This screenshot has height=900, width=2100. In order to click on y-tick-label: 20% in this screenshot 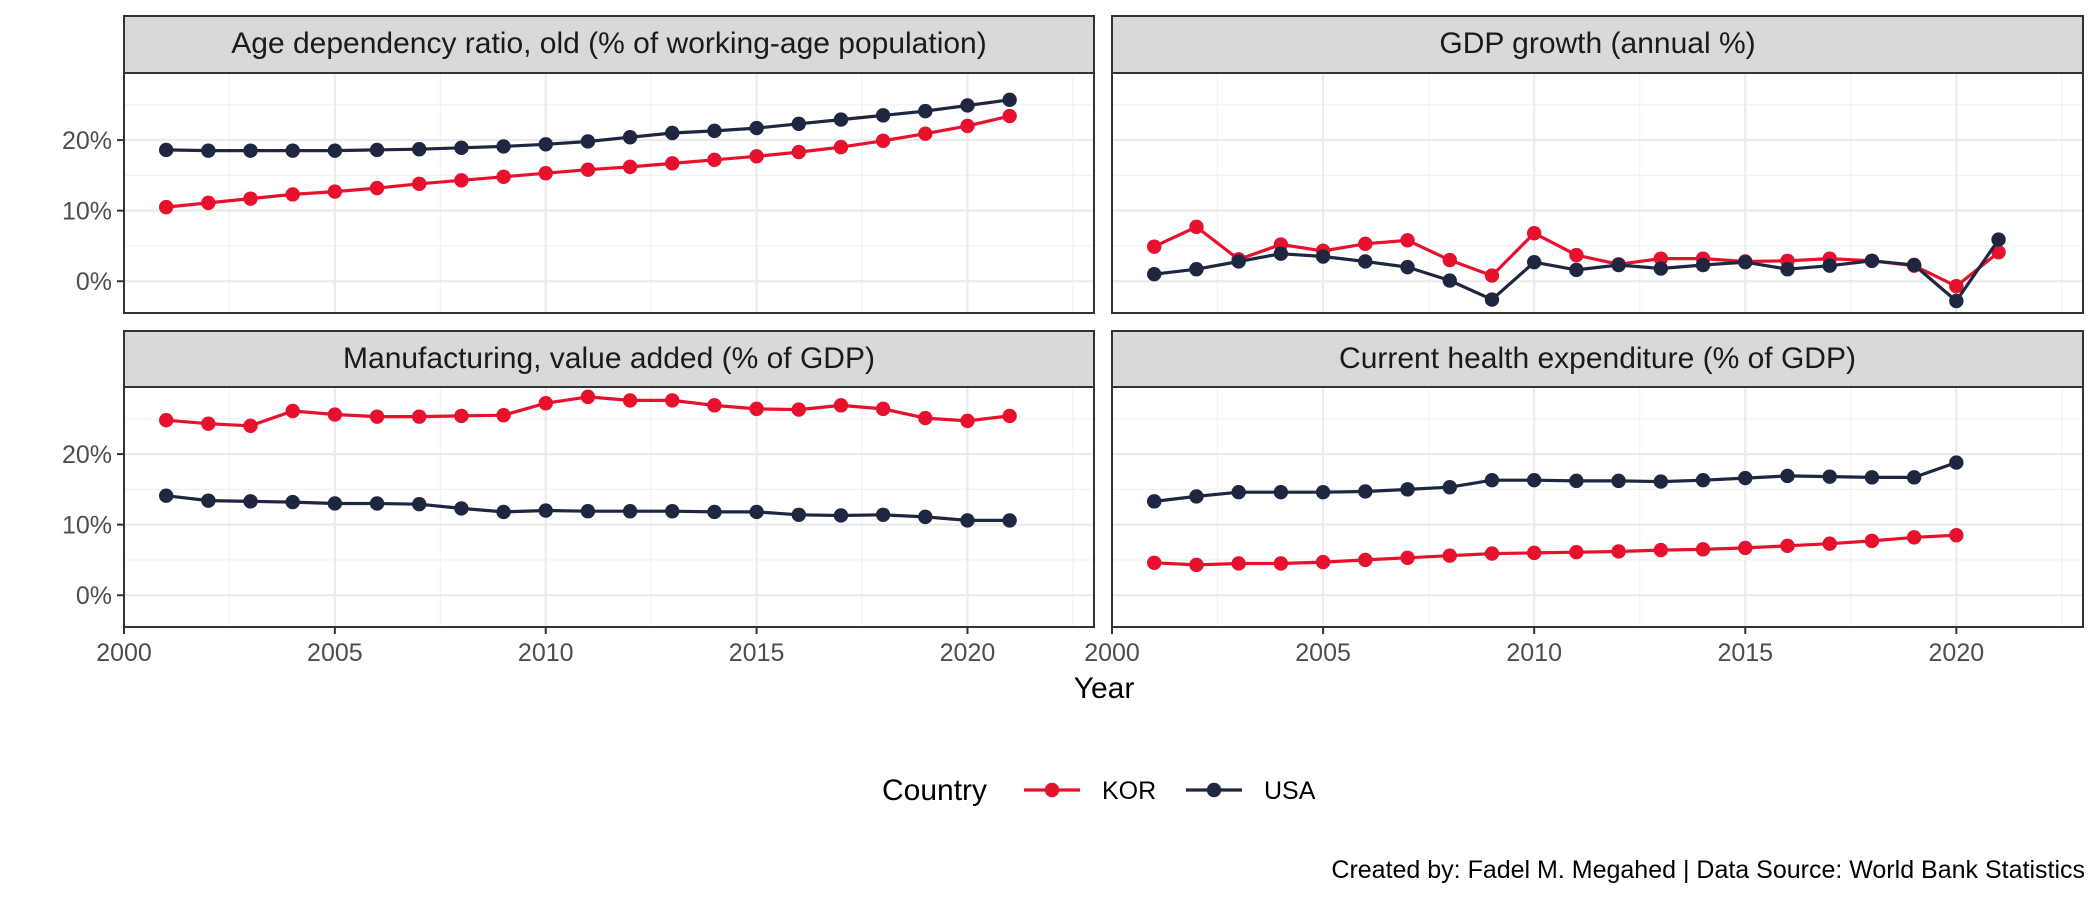, I will do `click(87, 455)`.